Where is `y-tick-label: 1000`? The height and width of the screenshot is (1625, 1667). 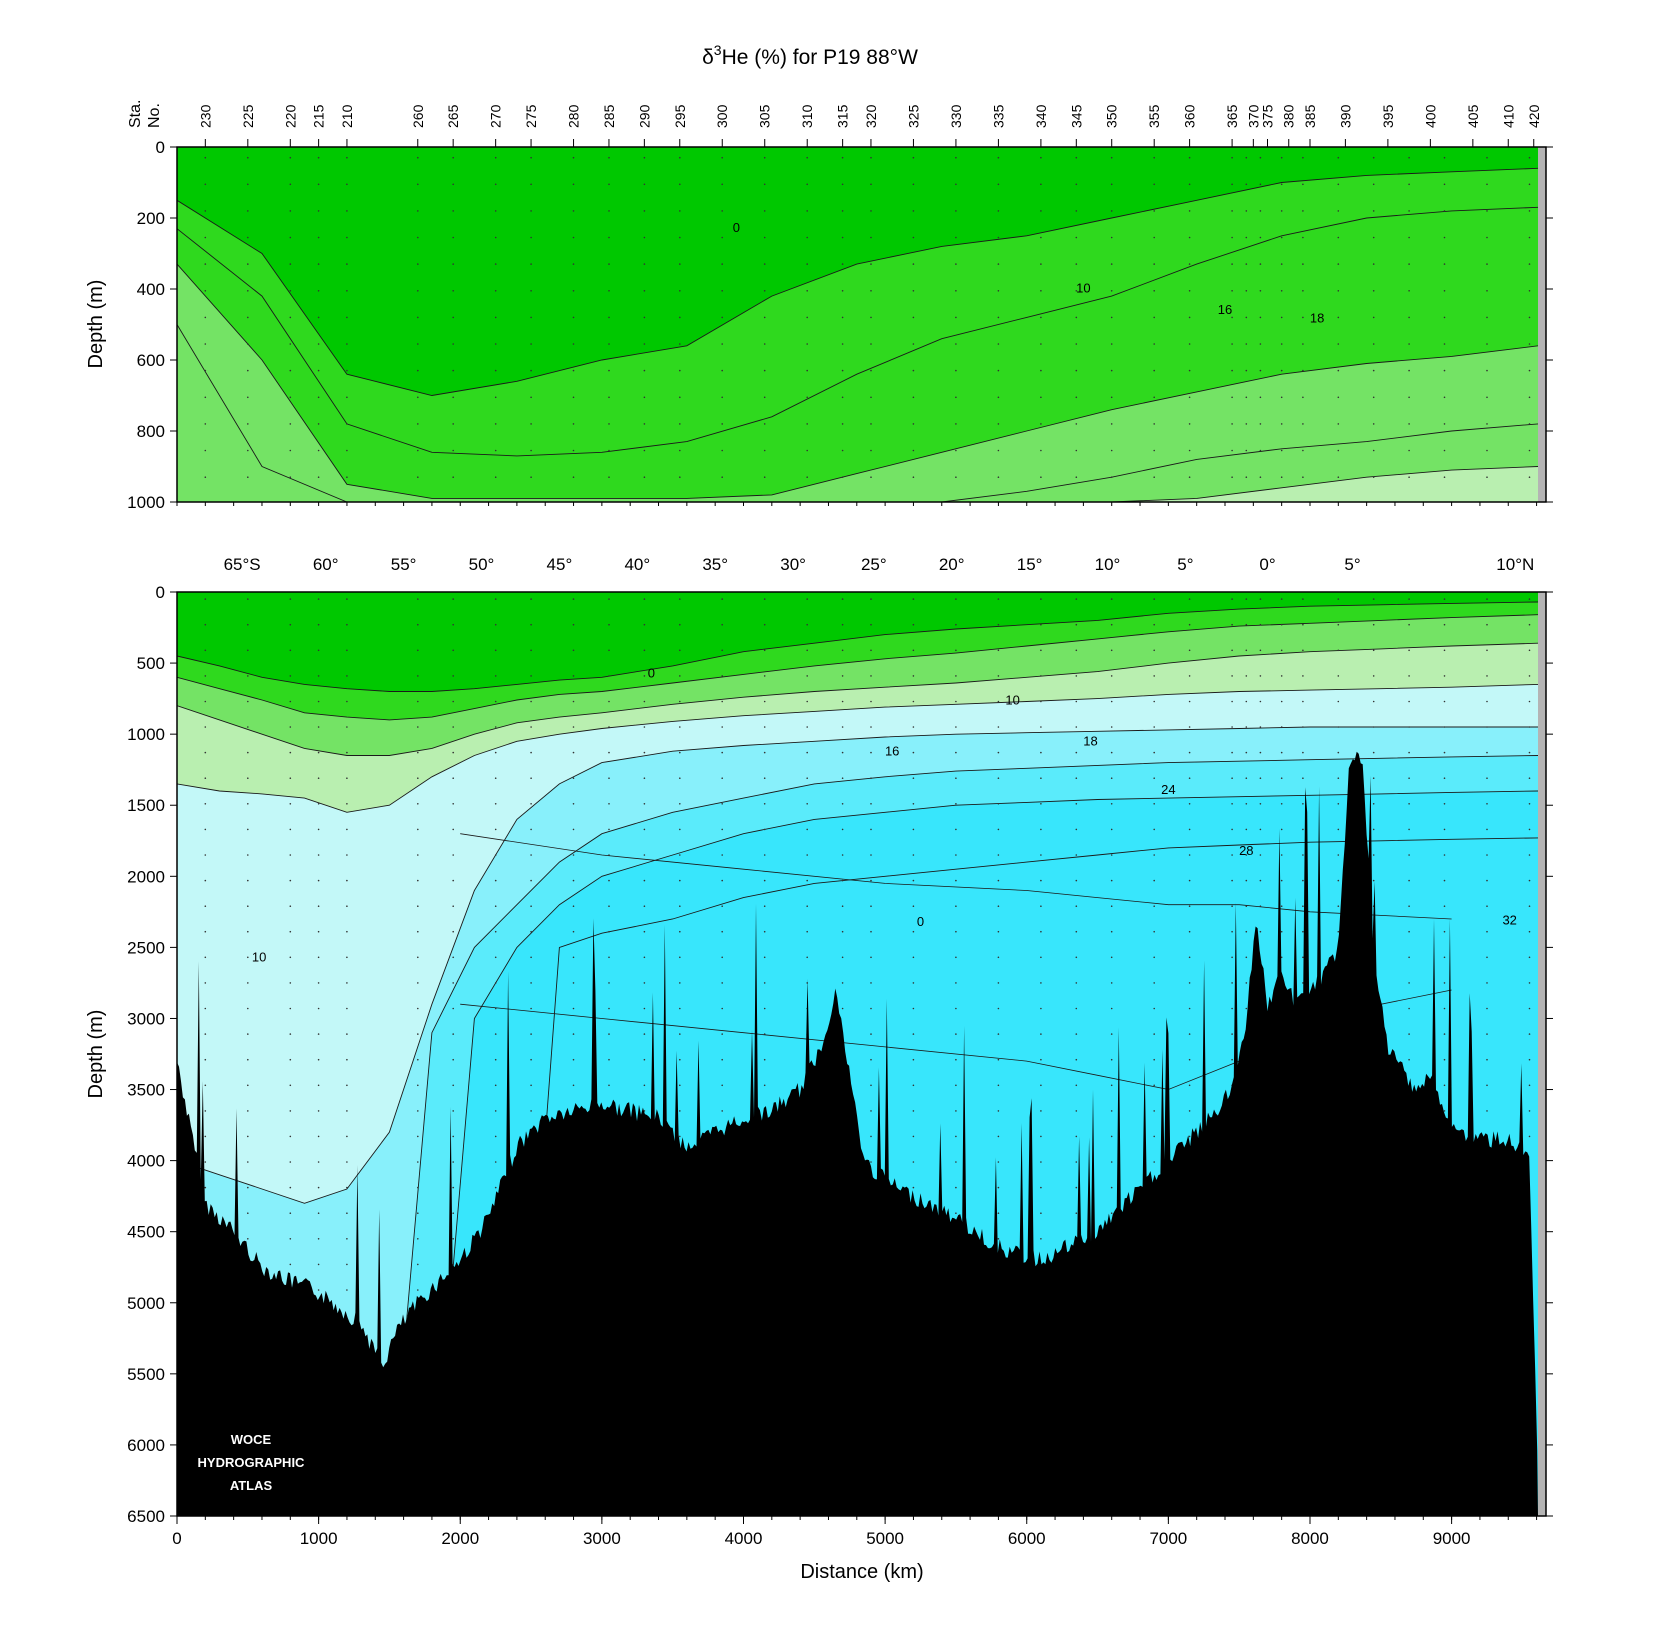
y-tick-label: 1000 is located at coordinates (146, 734).